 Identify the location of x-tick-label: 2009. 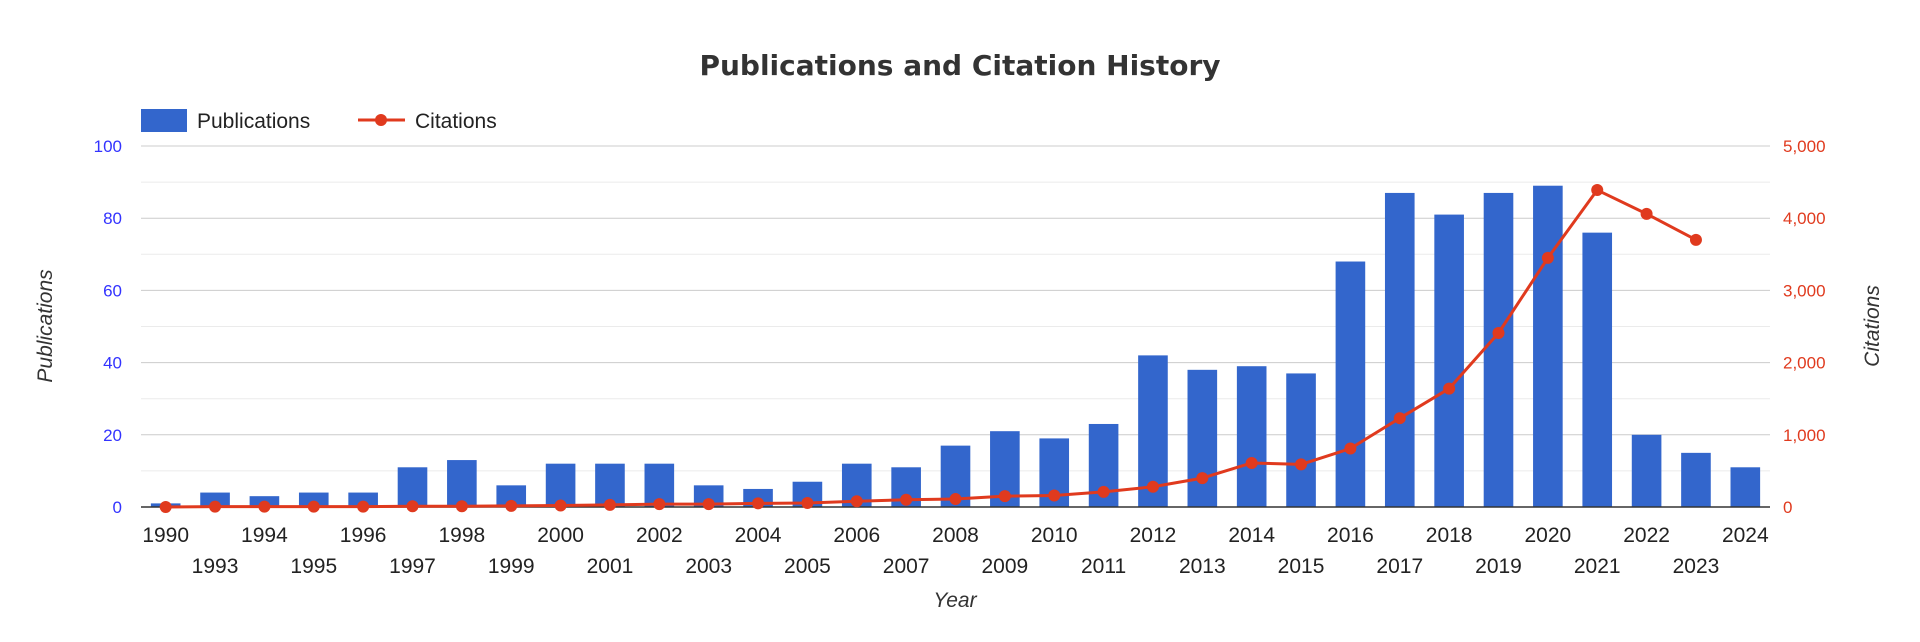
(1005, 566).